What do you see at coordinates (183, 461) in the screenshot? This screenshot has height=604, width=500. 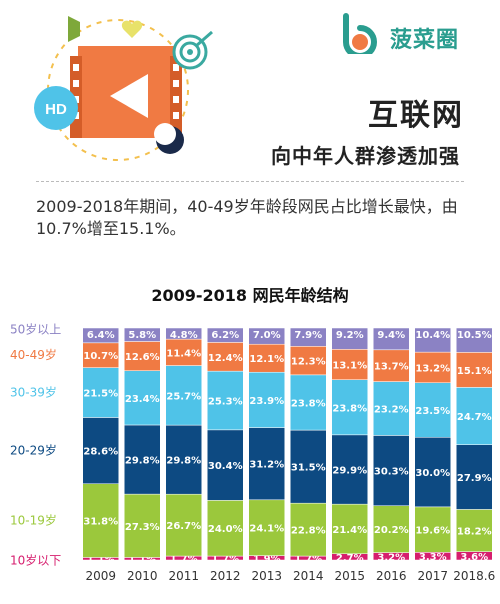 I see `data-label: 29.8%` at bounding box center [183, 461].